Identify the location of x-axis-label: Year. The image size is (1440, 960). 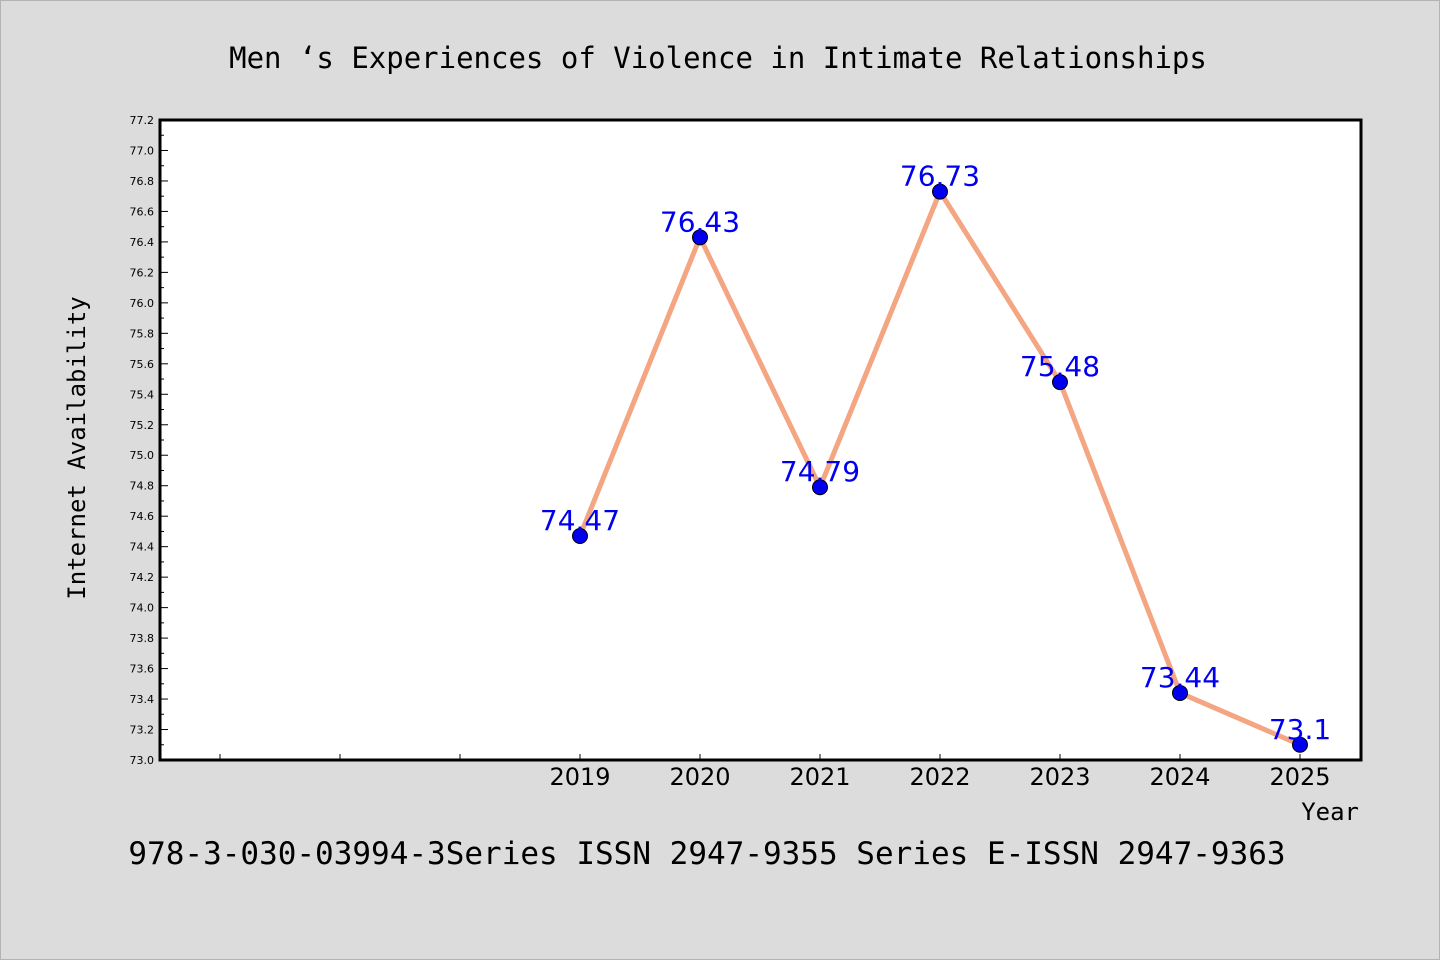
(1330, 812).